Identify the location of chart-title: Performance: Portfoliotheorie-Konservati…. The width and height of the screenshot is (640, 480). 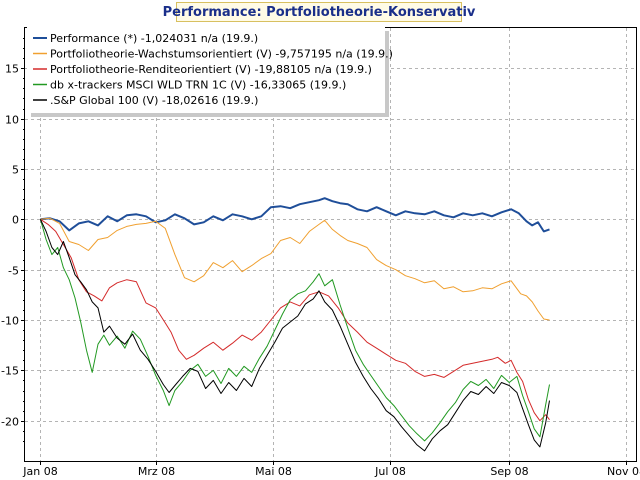
(319, 12).